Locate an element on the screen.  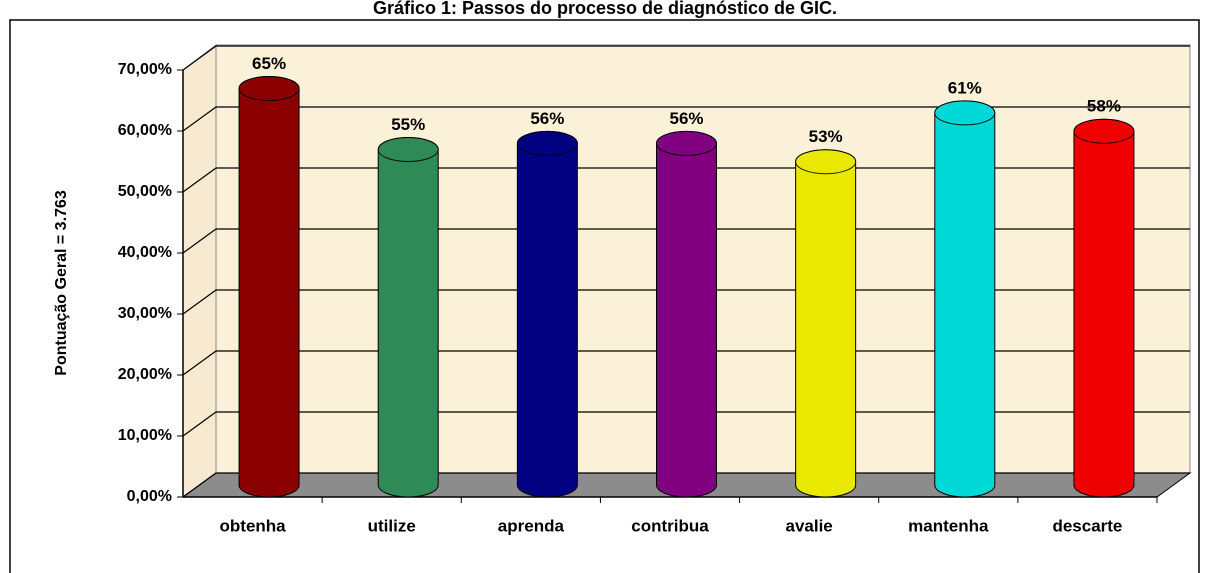
value-label: 58% is located at coordinates (1104, 106).